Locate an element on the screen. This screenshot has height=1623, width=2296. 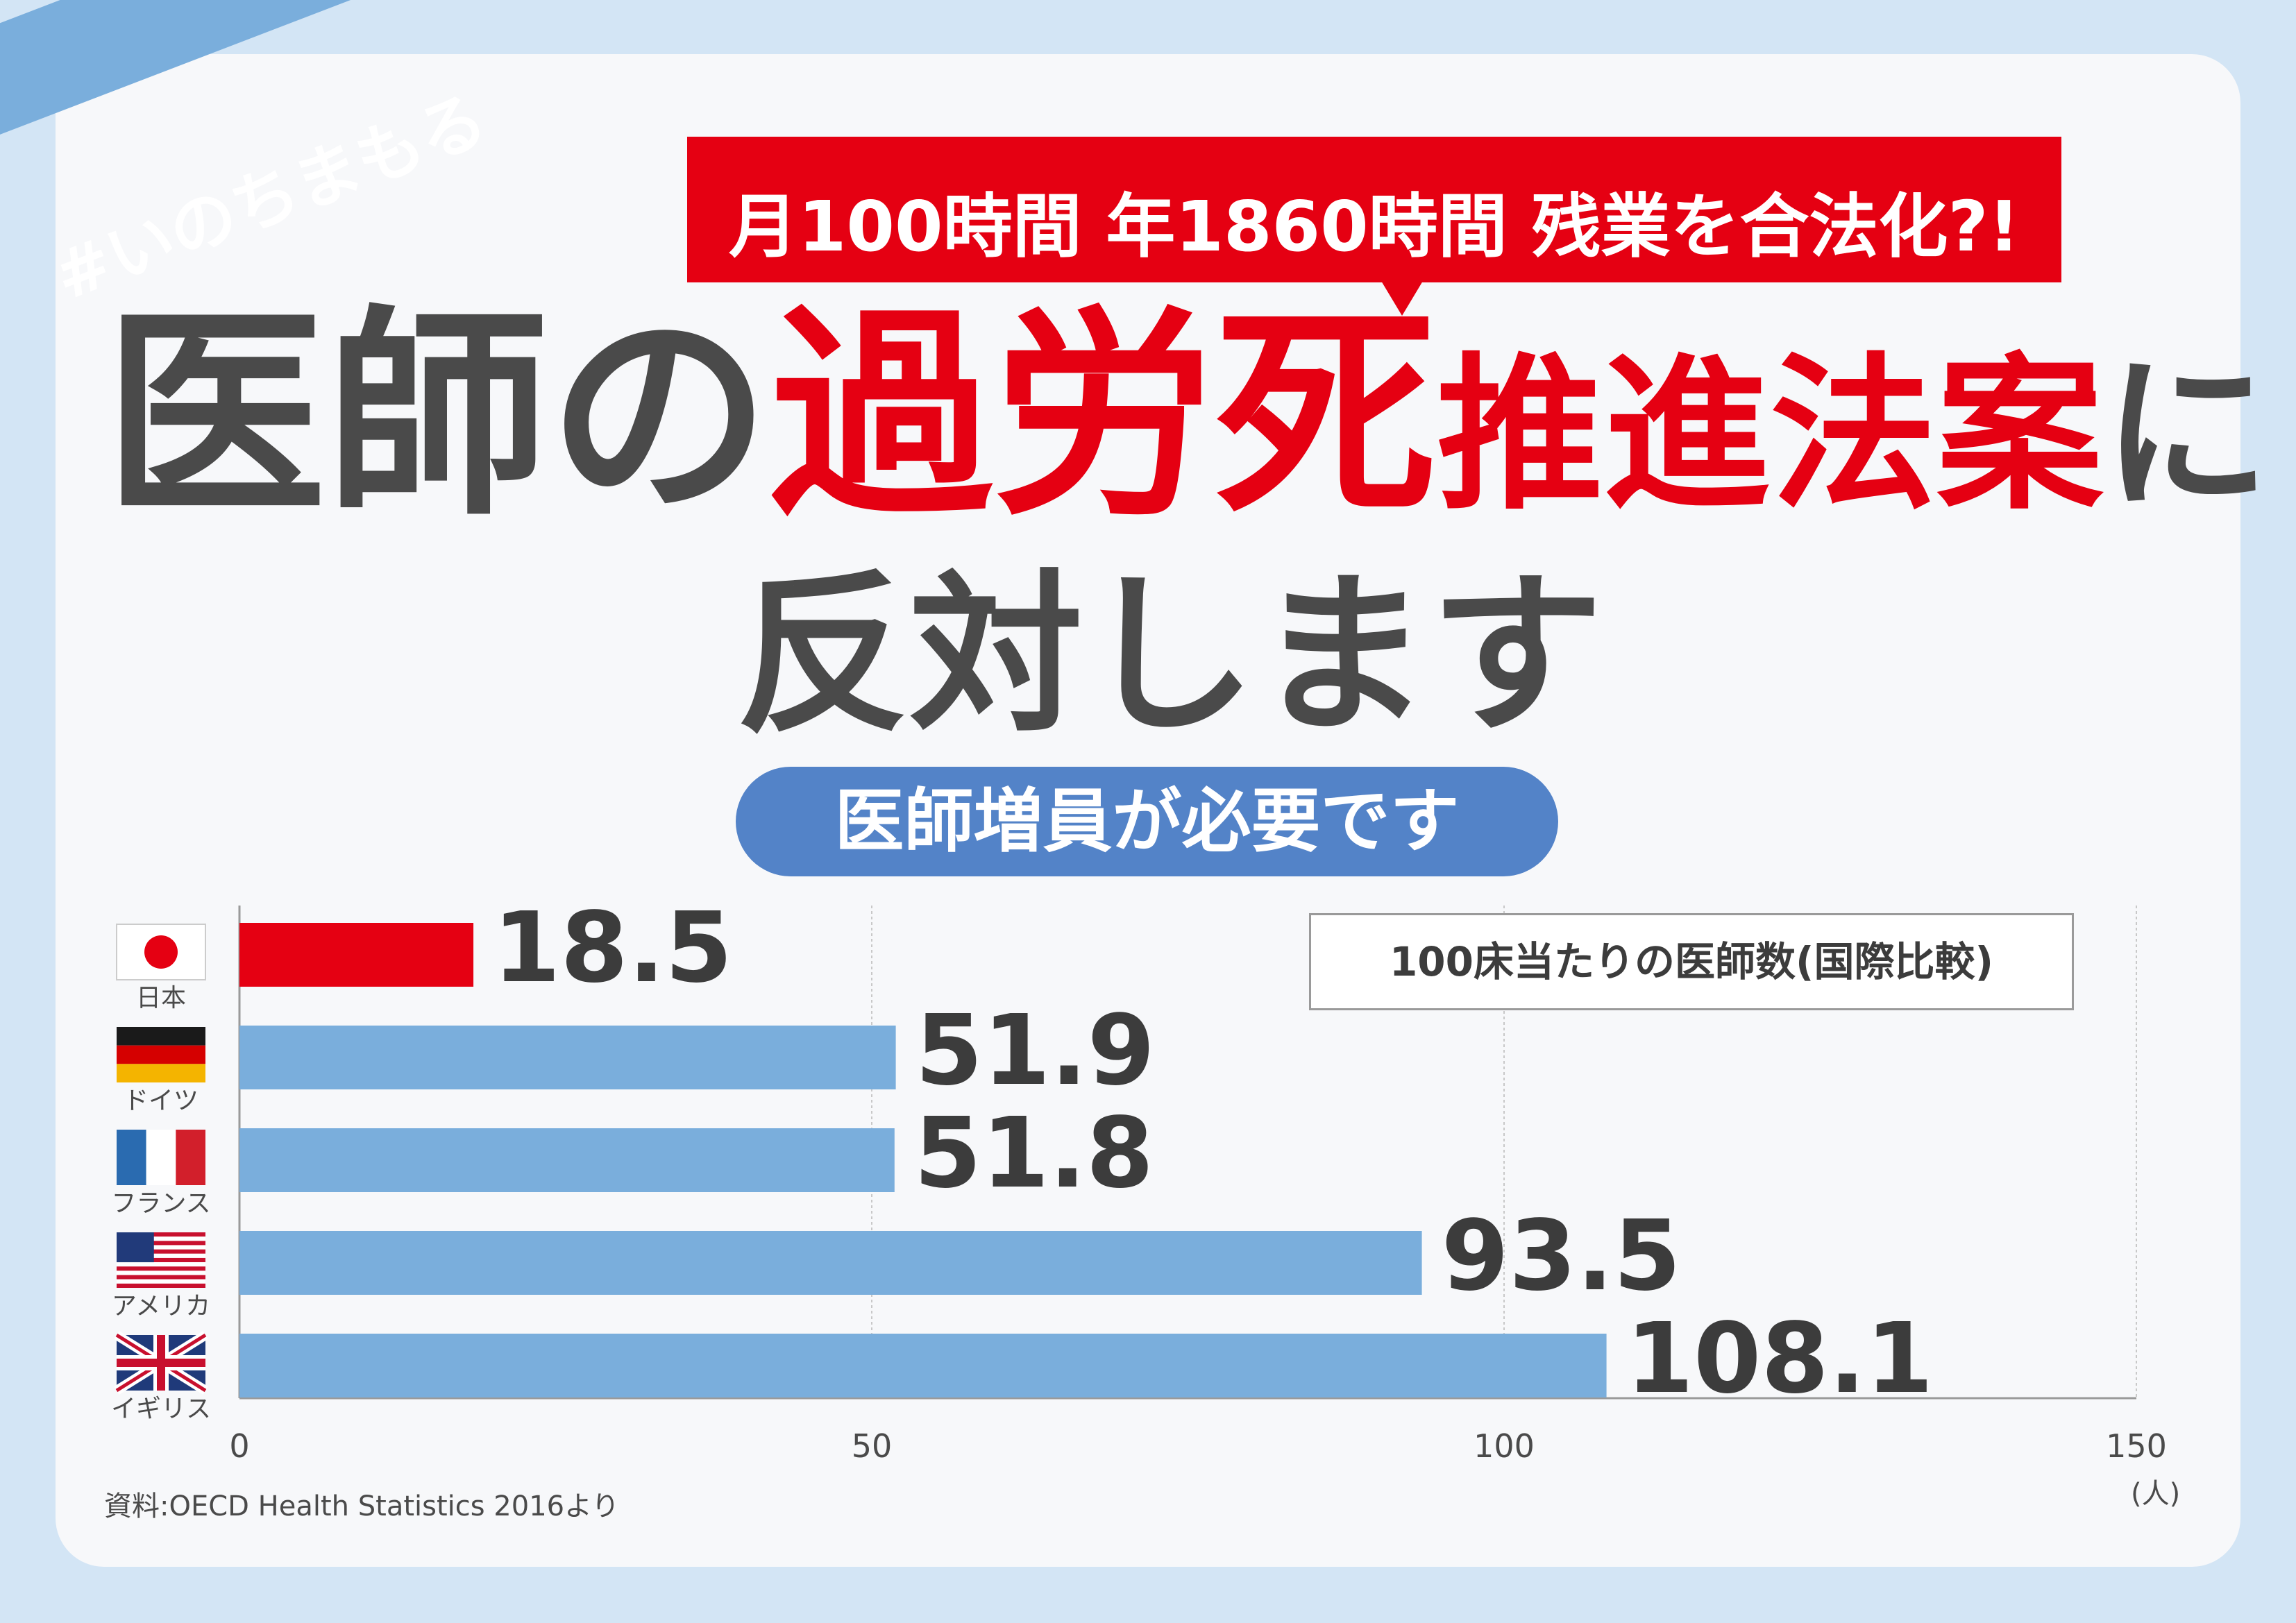
x-tick-label: 100 is located at coordinates (1504, 1446).